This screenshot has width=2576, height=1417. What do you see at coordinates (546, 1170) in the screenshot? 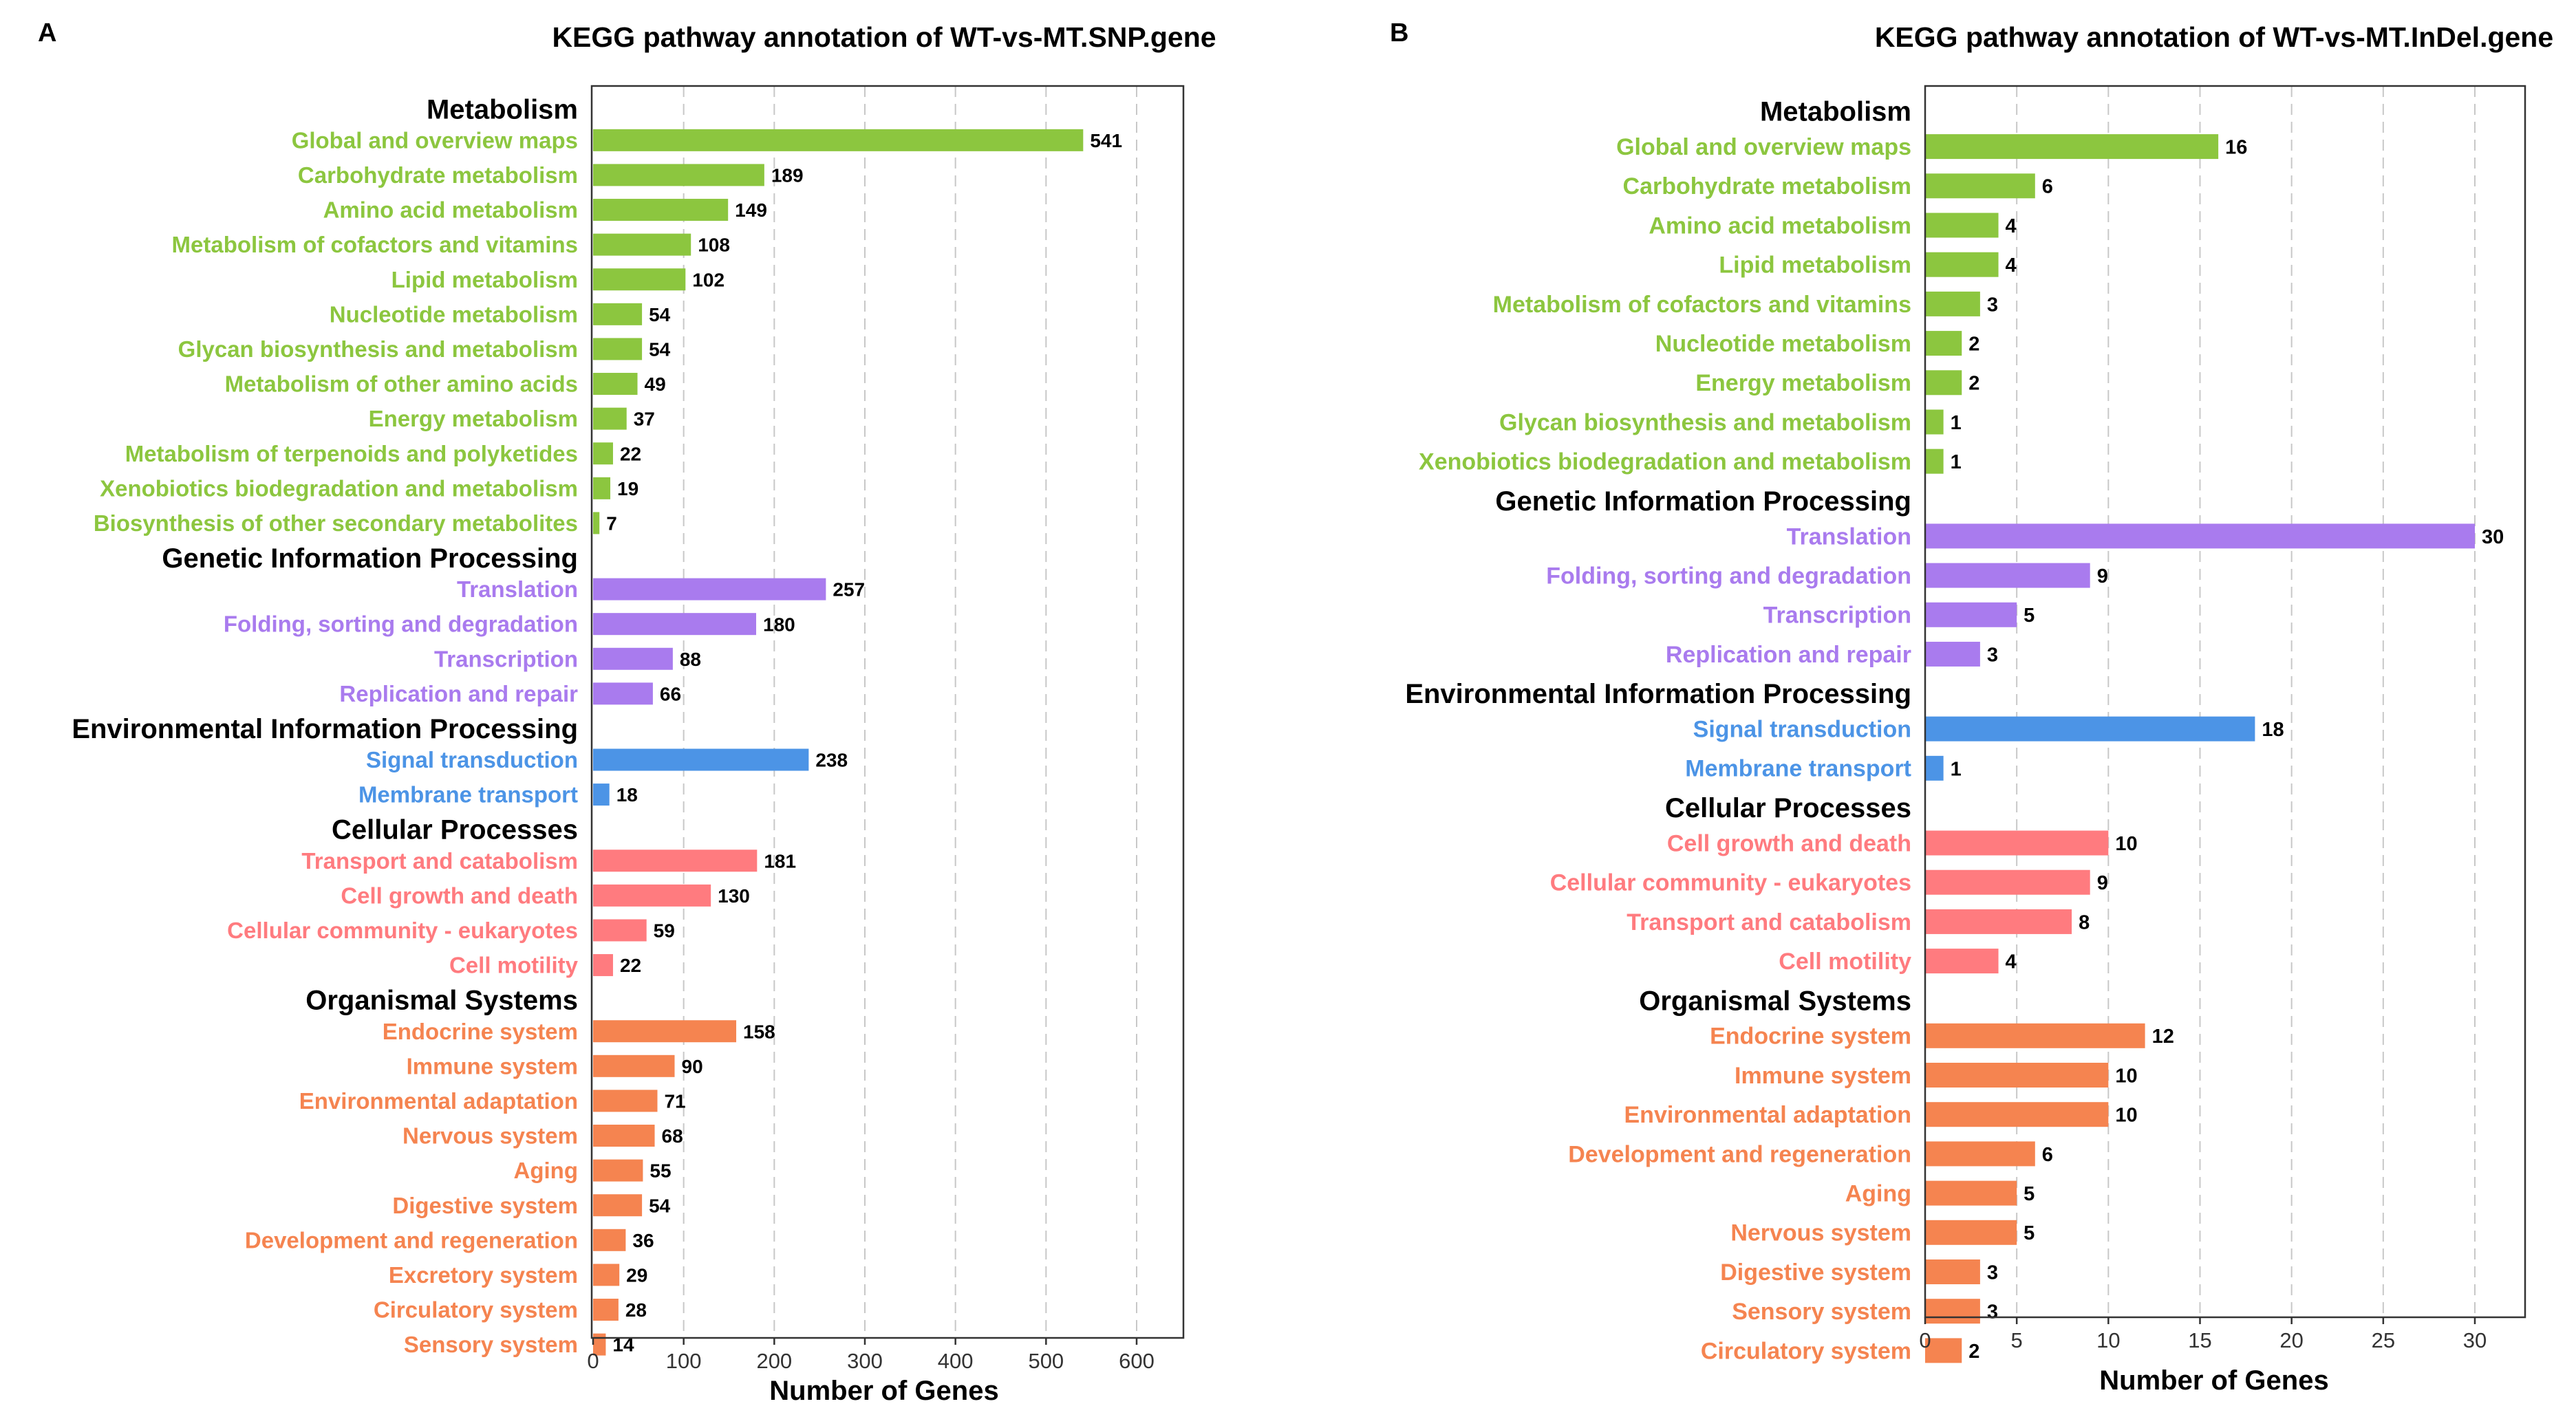
I see `pathway-label: Aging` at bounding box center [546, 1170].